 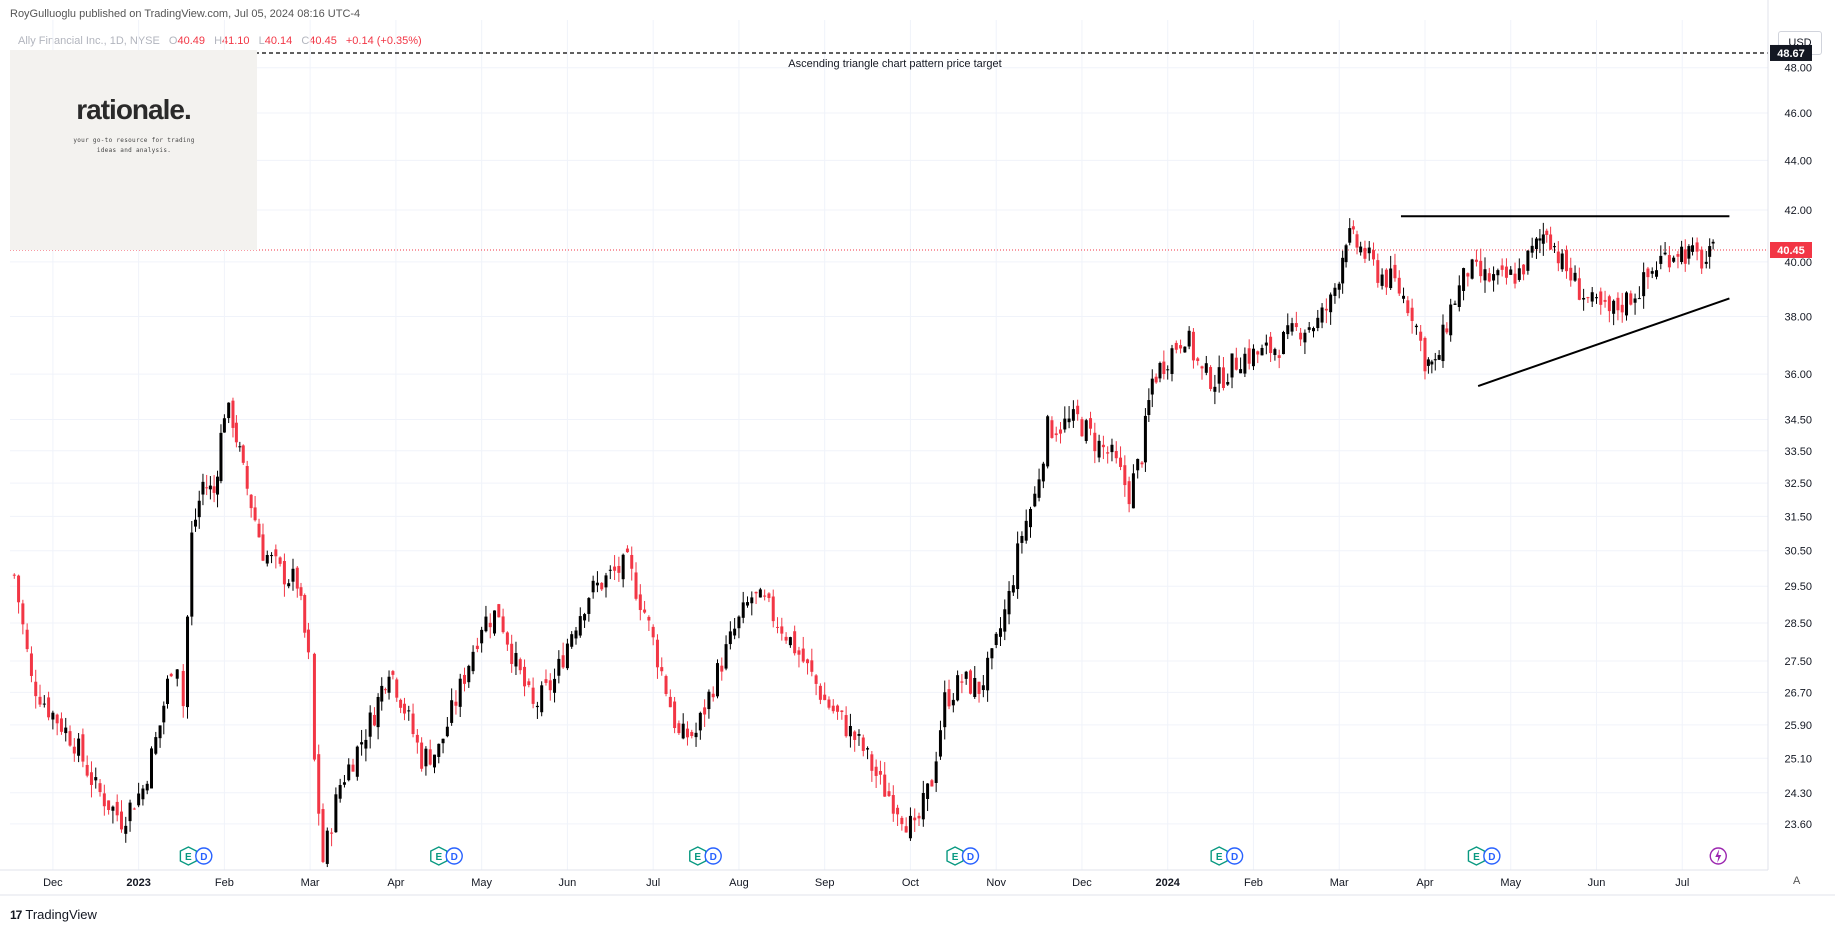 I want to click on symbol-name: Ally Financial Inc., 1D, NYSE, so click(x=89, y=41).